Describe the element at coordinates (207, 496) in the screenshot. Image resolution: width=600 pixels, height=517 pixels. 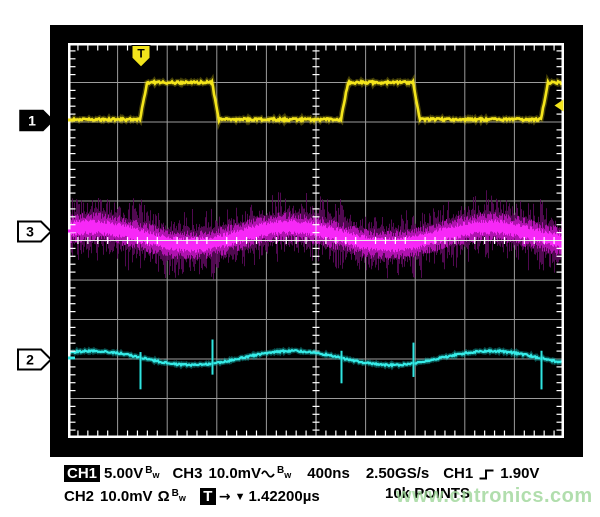
I see `trigger-badge: T` at that location.